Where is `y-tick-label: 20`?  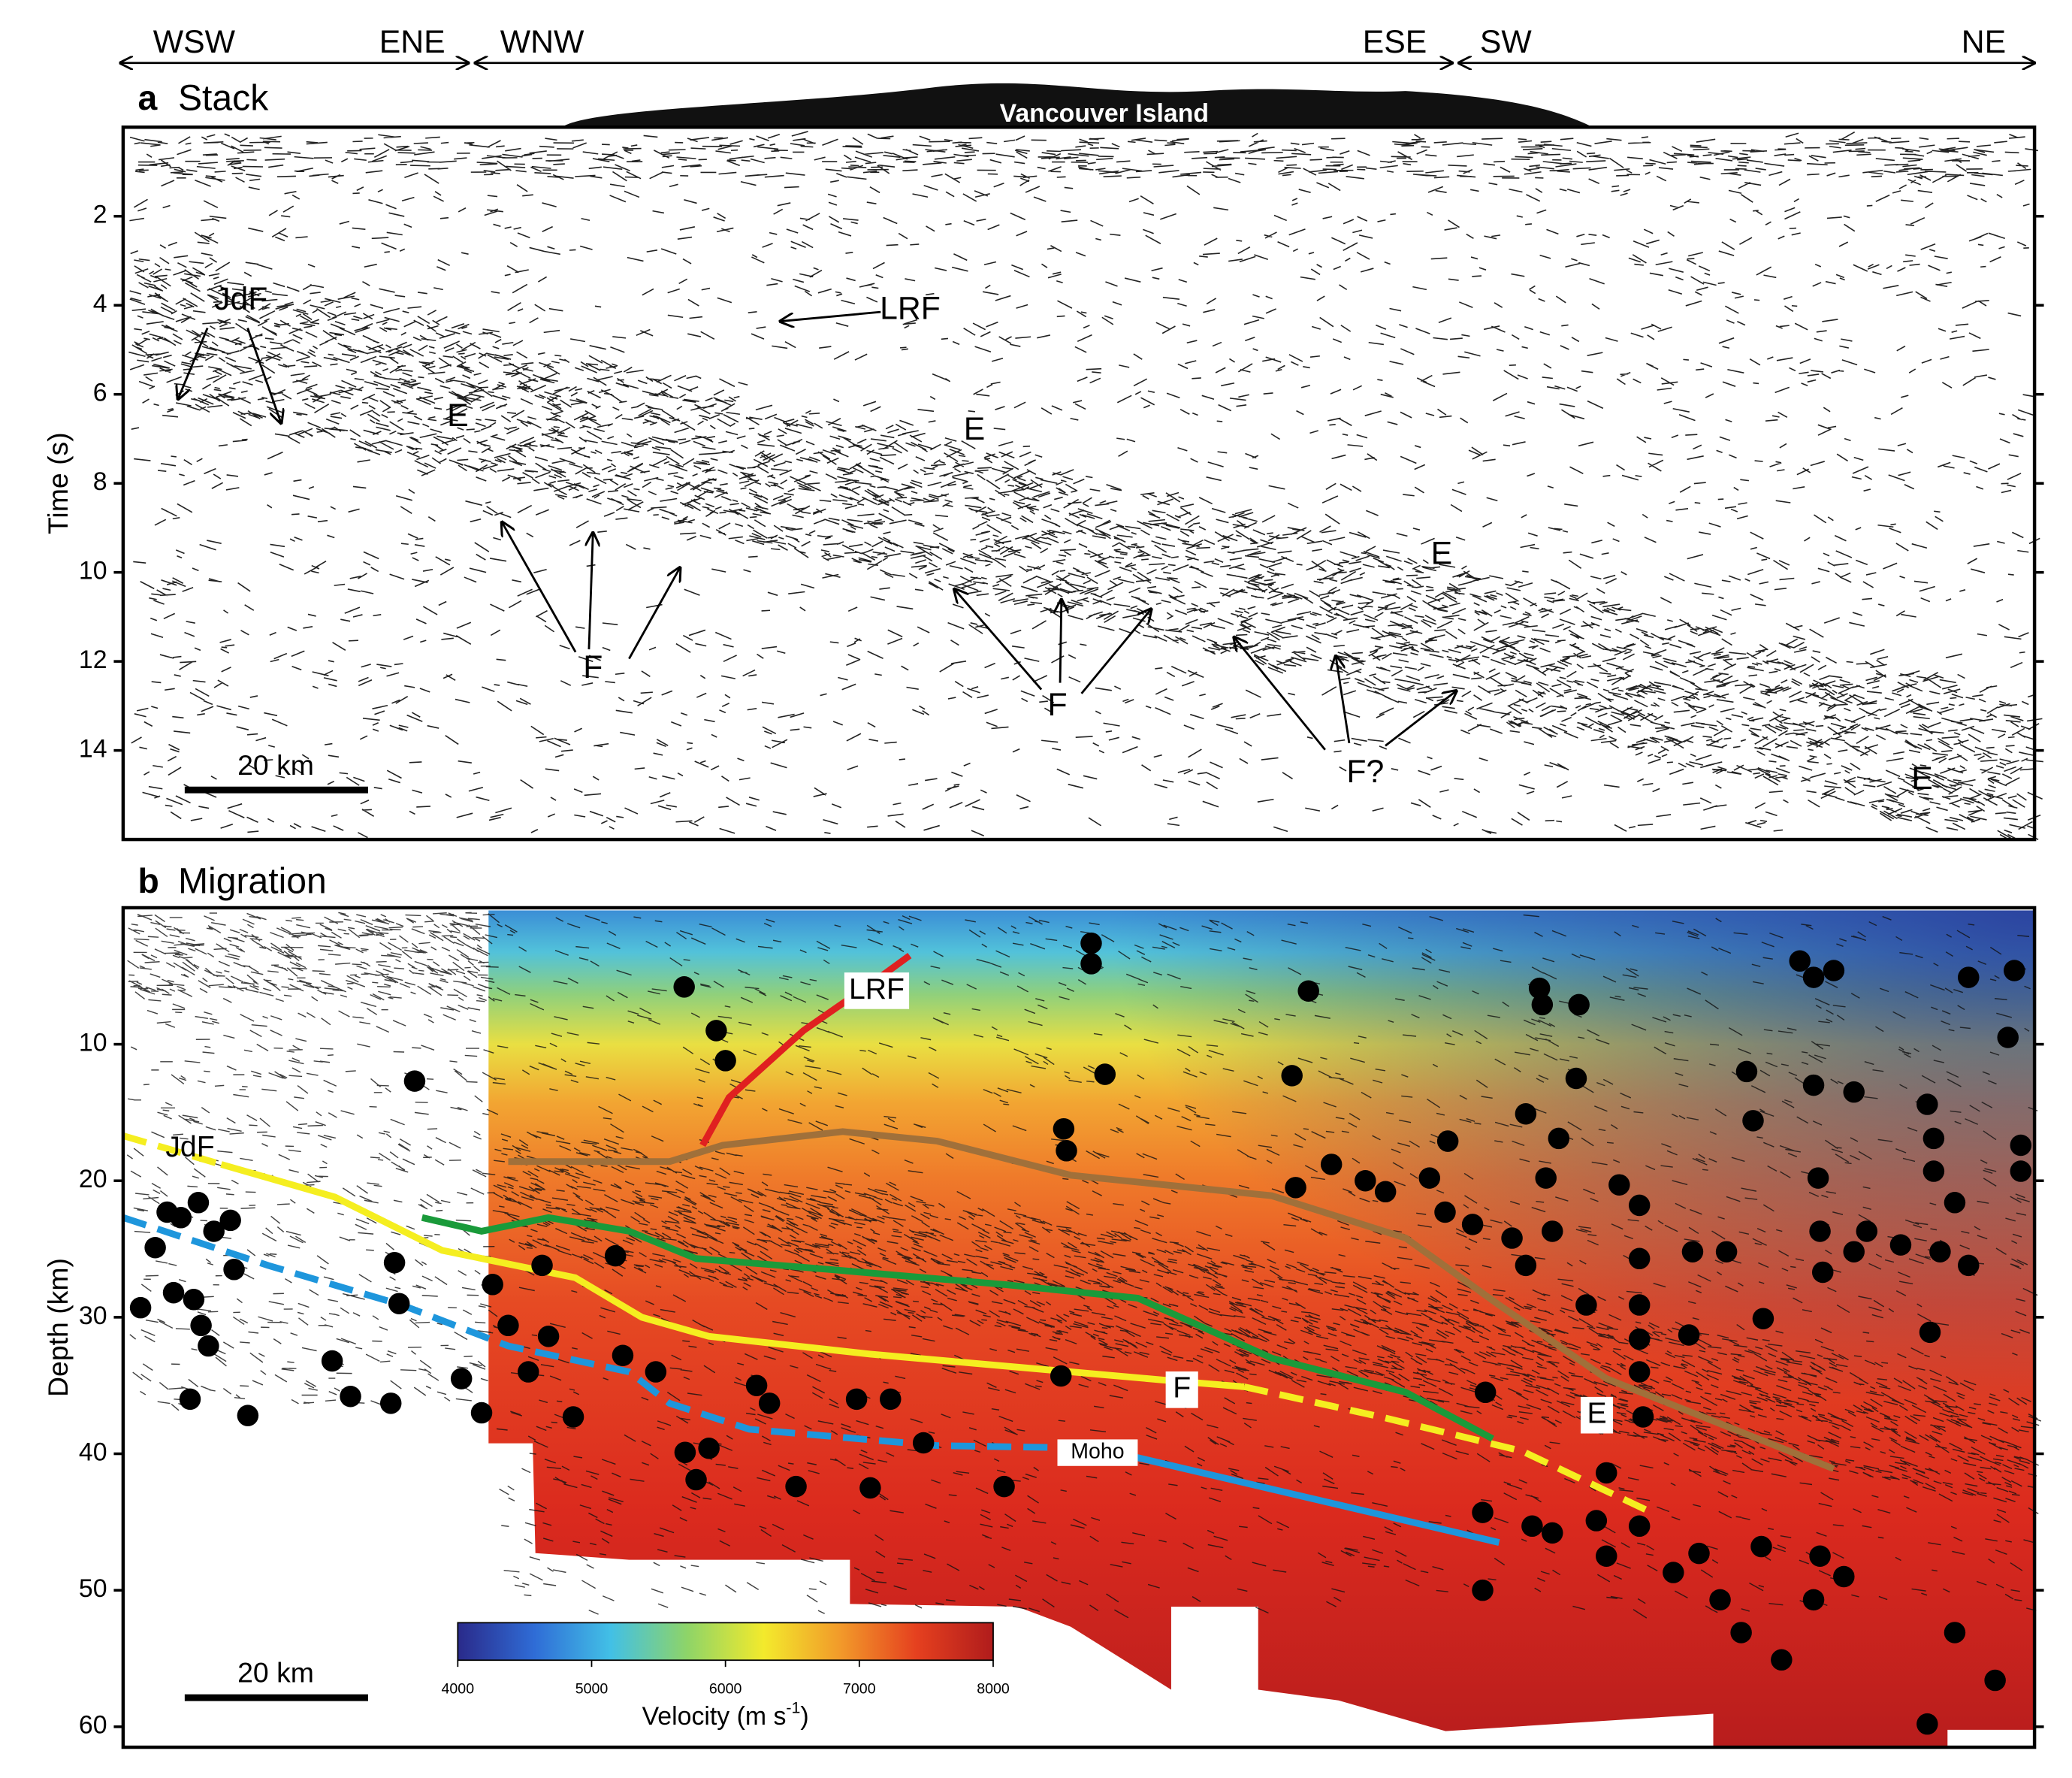 y-tick-label: 20 is located at coordinates (93, 1179).